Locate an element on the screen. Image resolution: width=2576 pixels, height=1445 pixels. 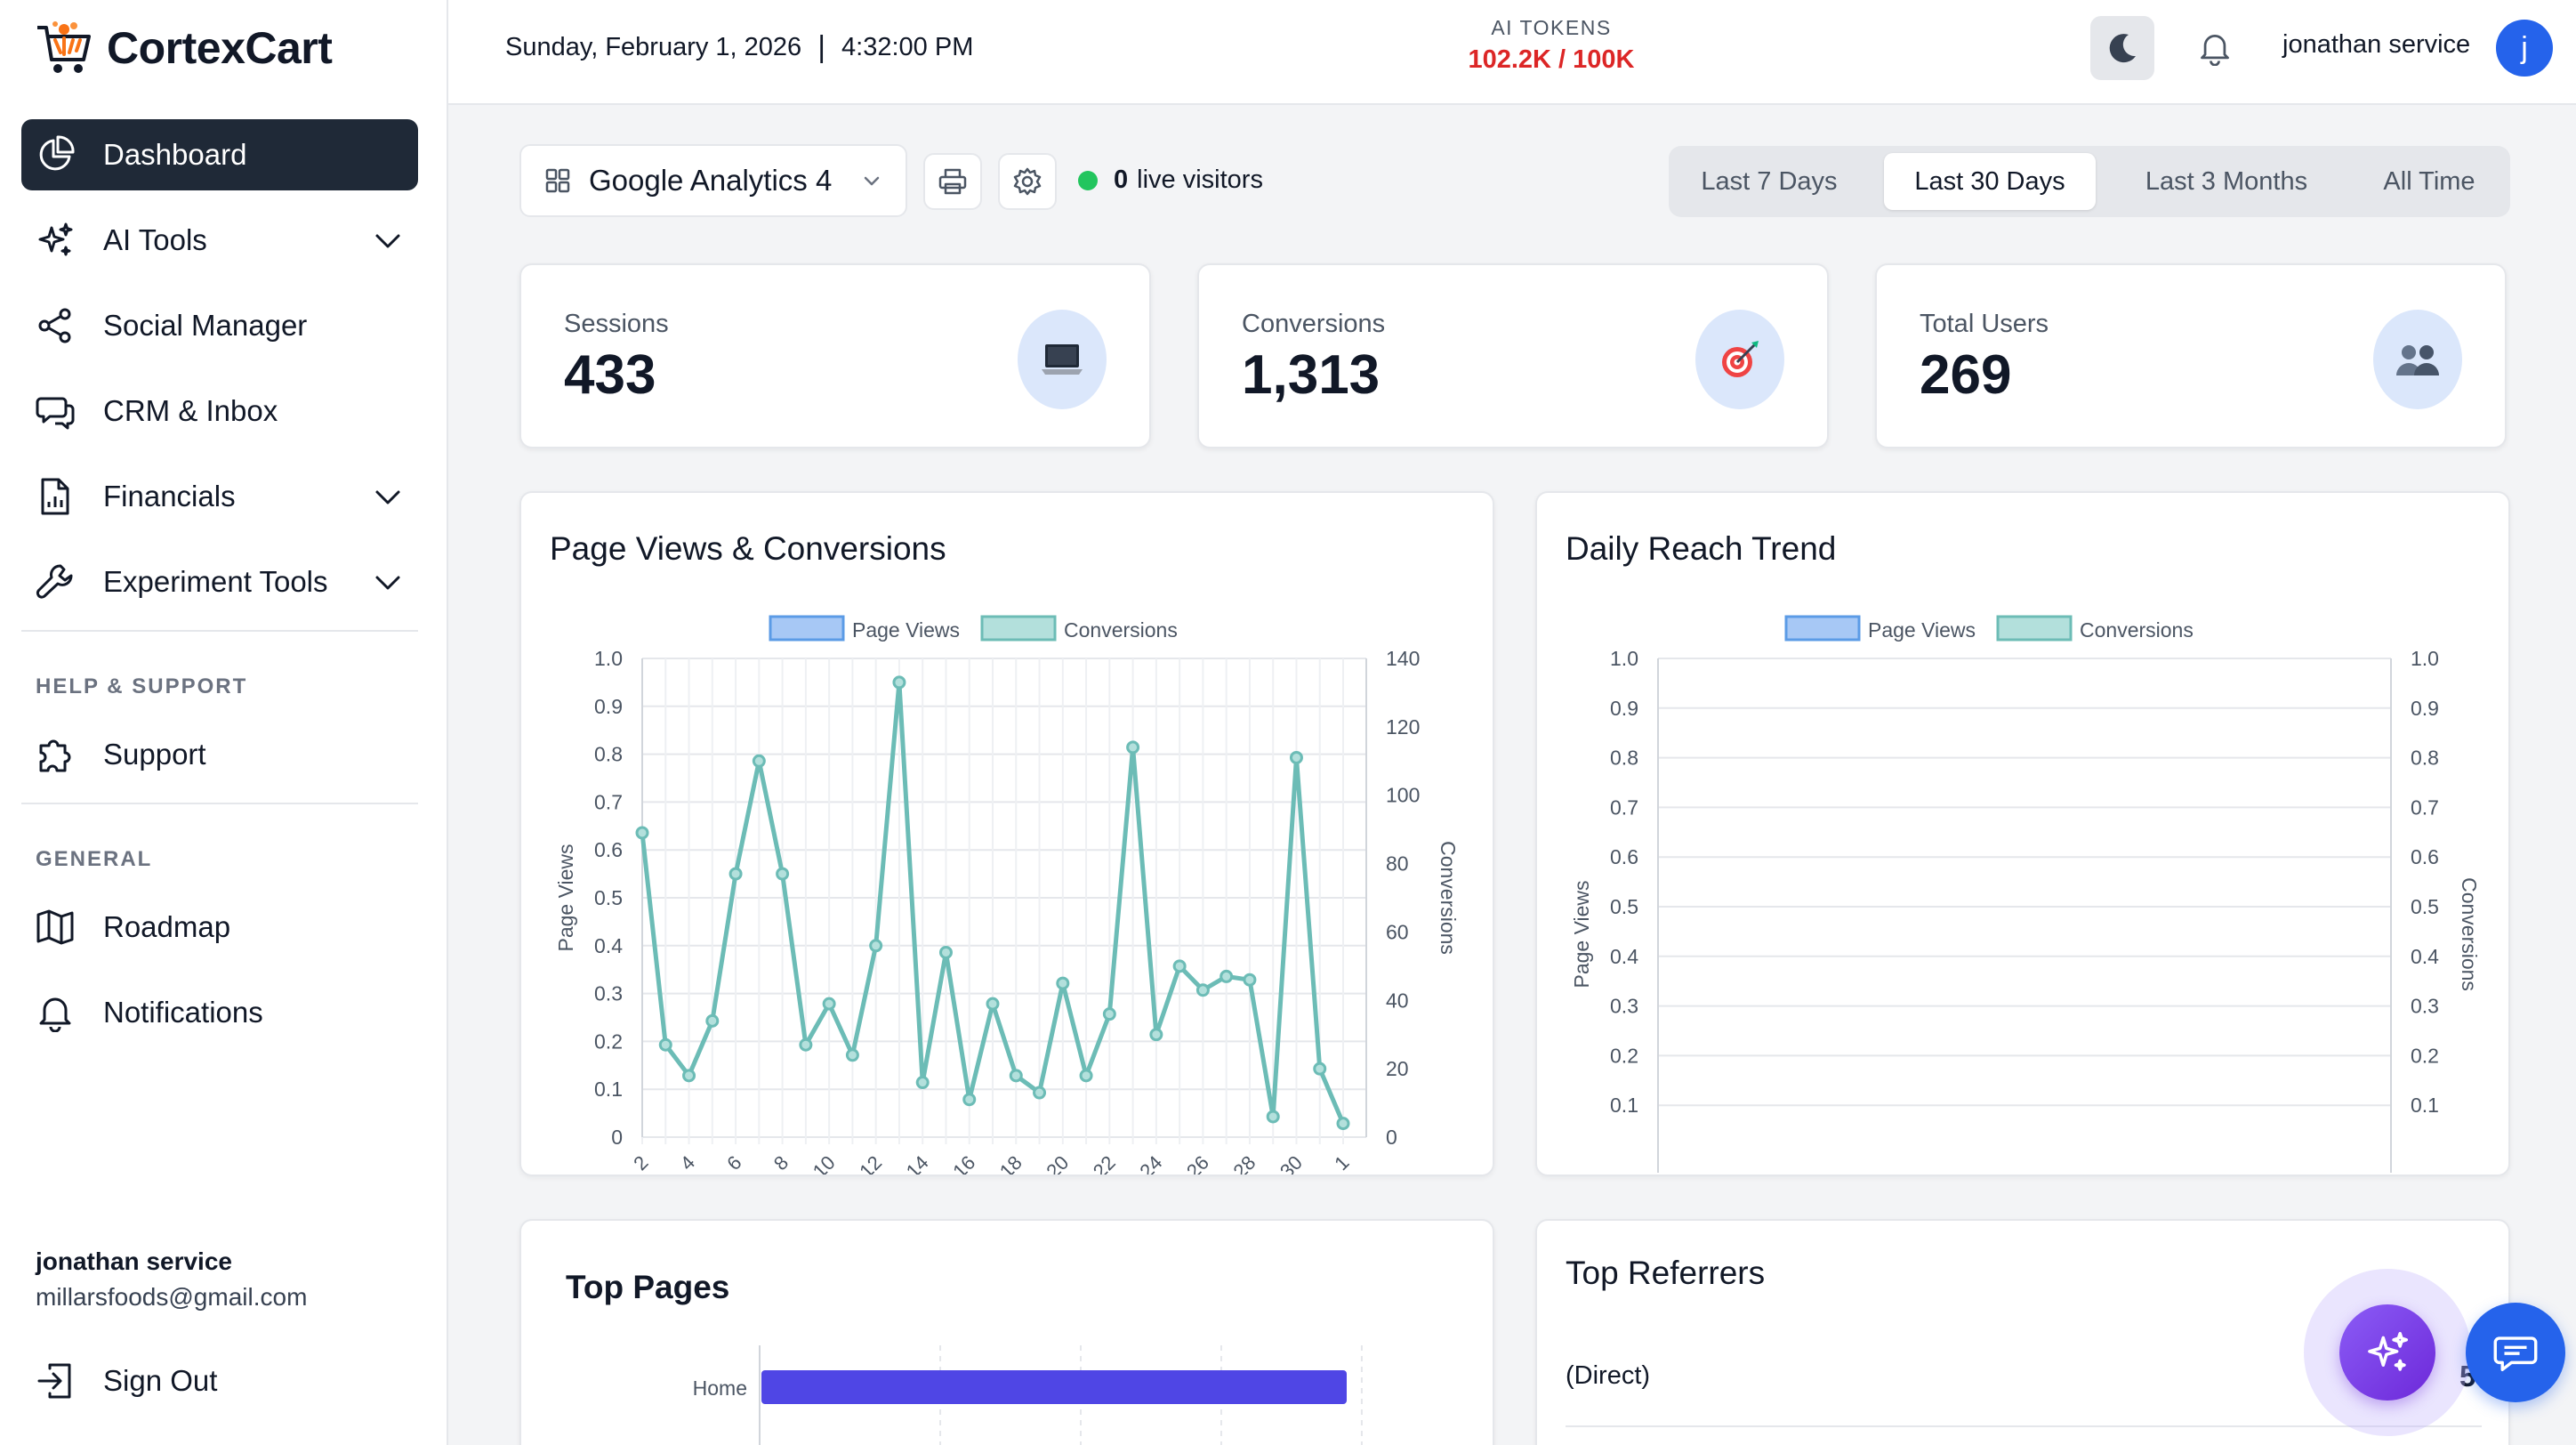
chat-icon is located at coordinates (2515, 1354).